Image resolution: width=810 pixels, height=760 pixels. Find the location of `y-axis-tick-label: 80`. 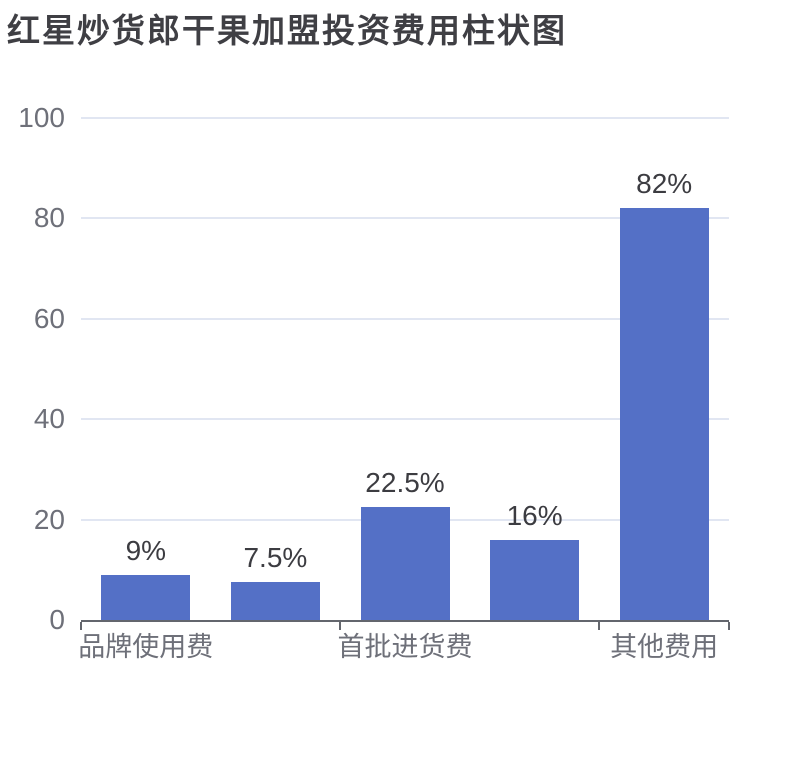

y-axis-tick-label: 80 is located at coordinates (49, 218).